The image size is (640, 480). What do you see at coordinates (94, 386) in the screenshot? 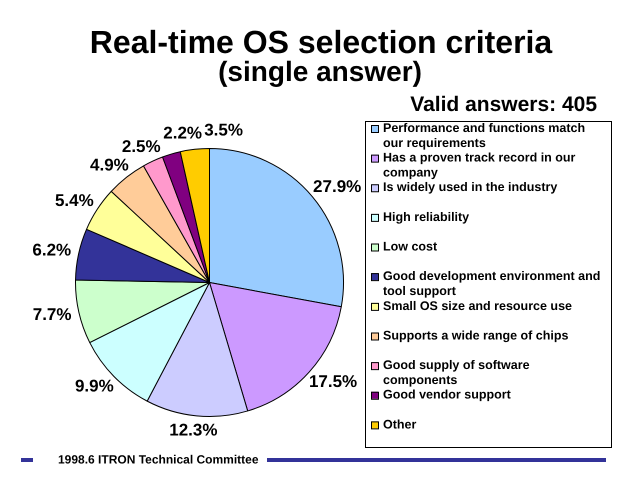
I see `data-label: 9.9%` at bounding box center [94, 386].